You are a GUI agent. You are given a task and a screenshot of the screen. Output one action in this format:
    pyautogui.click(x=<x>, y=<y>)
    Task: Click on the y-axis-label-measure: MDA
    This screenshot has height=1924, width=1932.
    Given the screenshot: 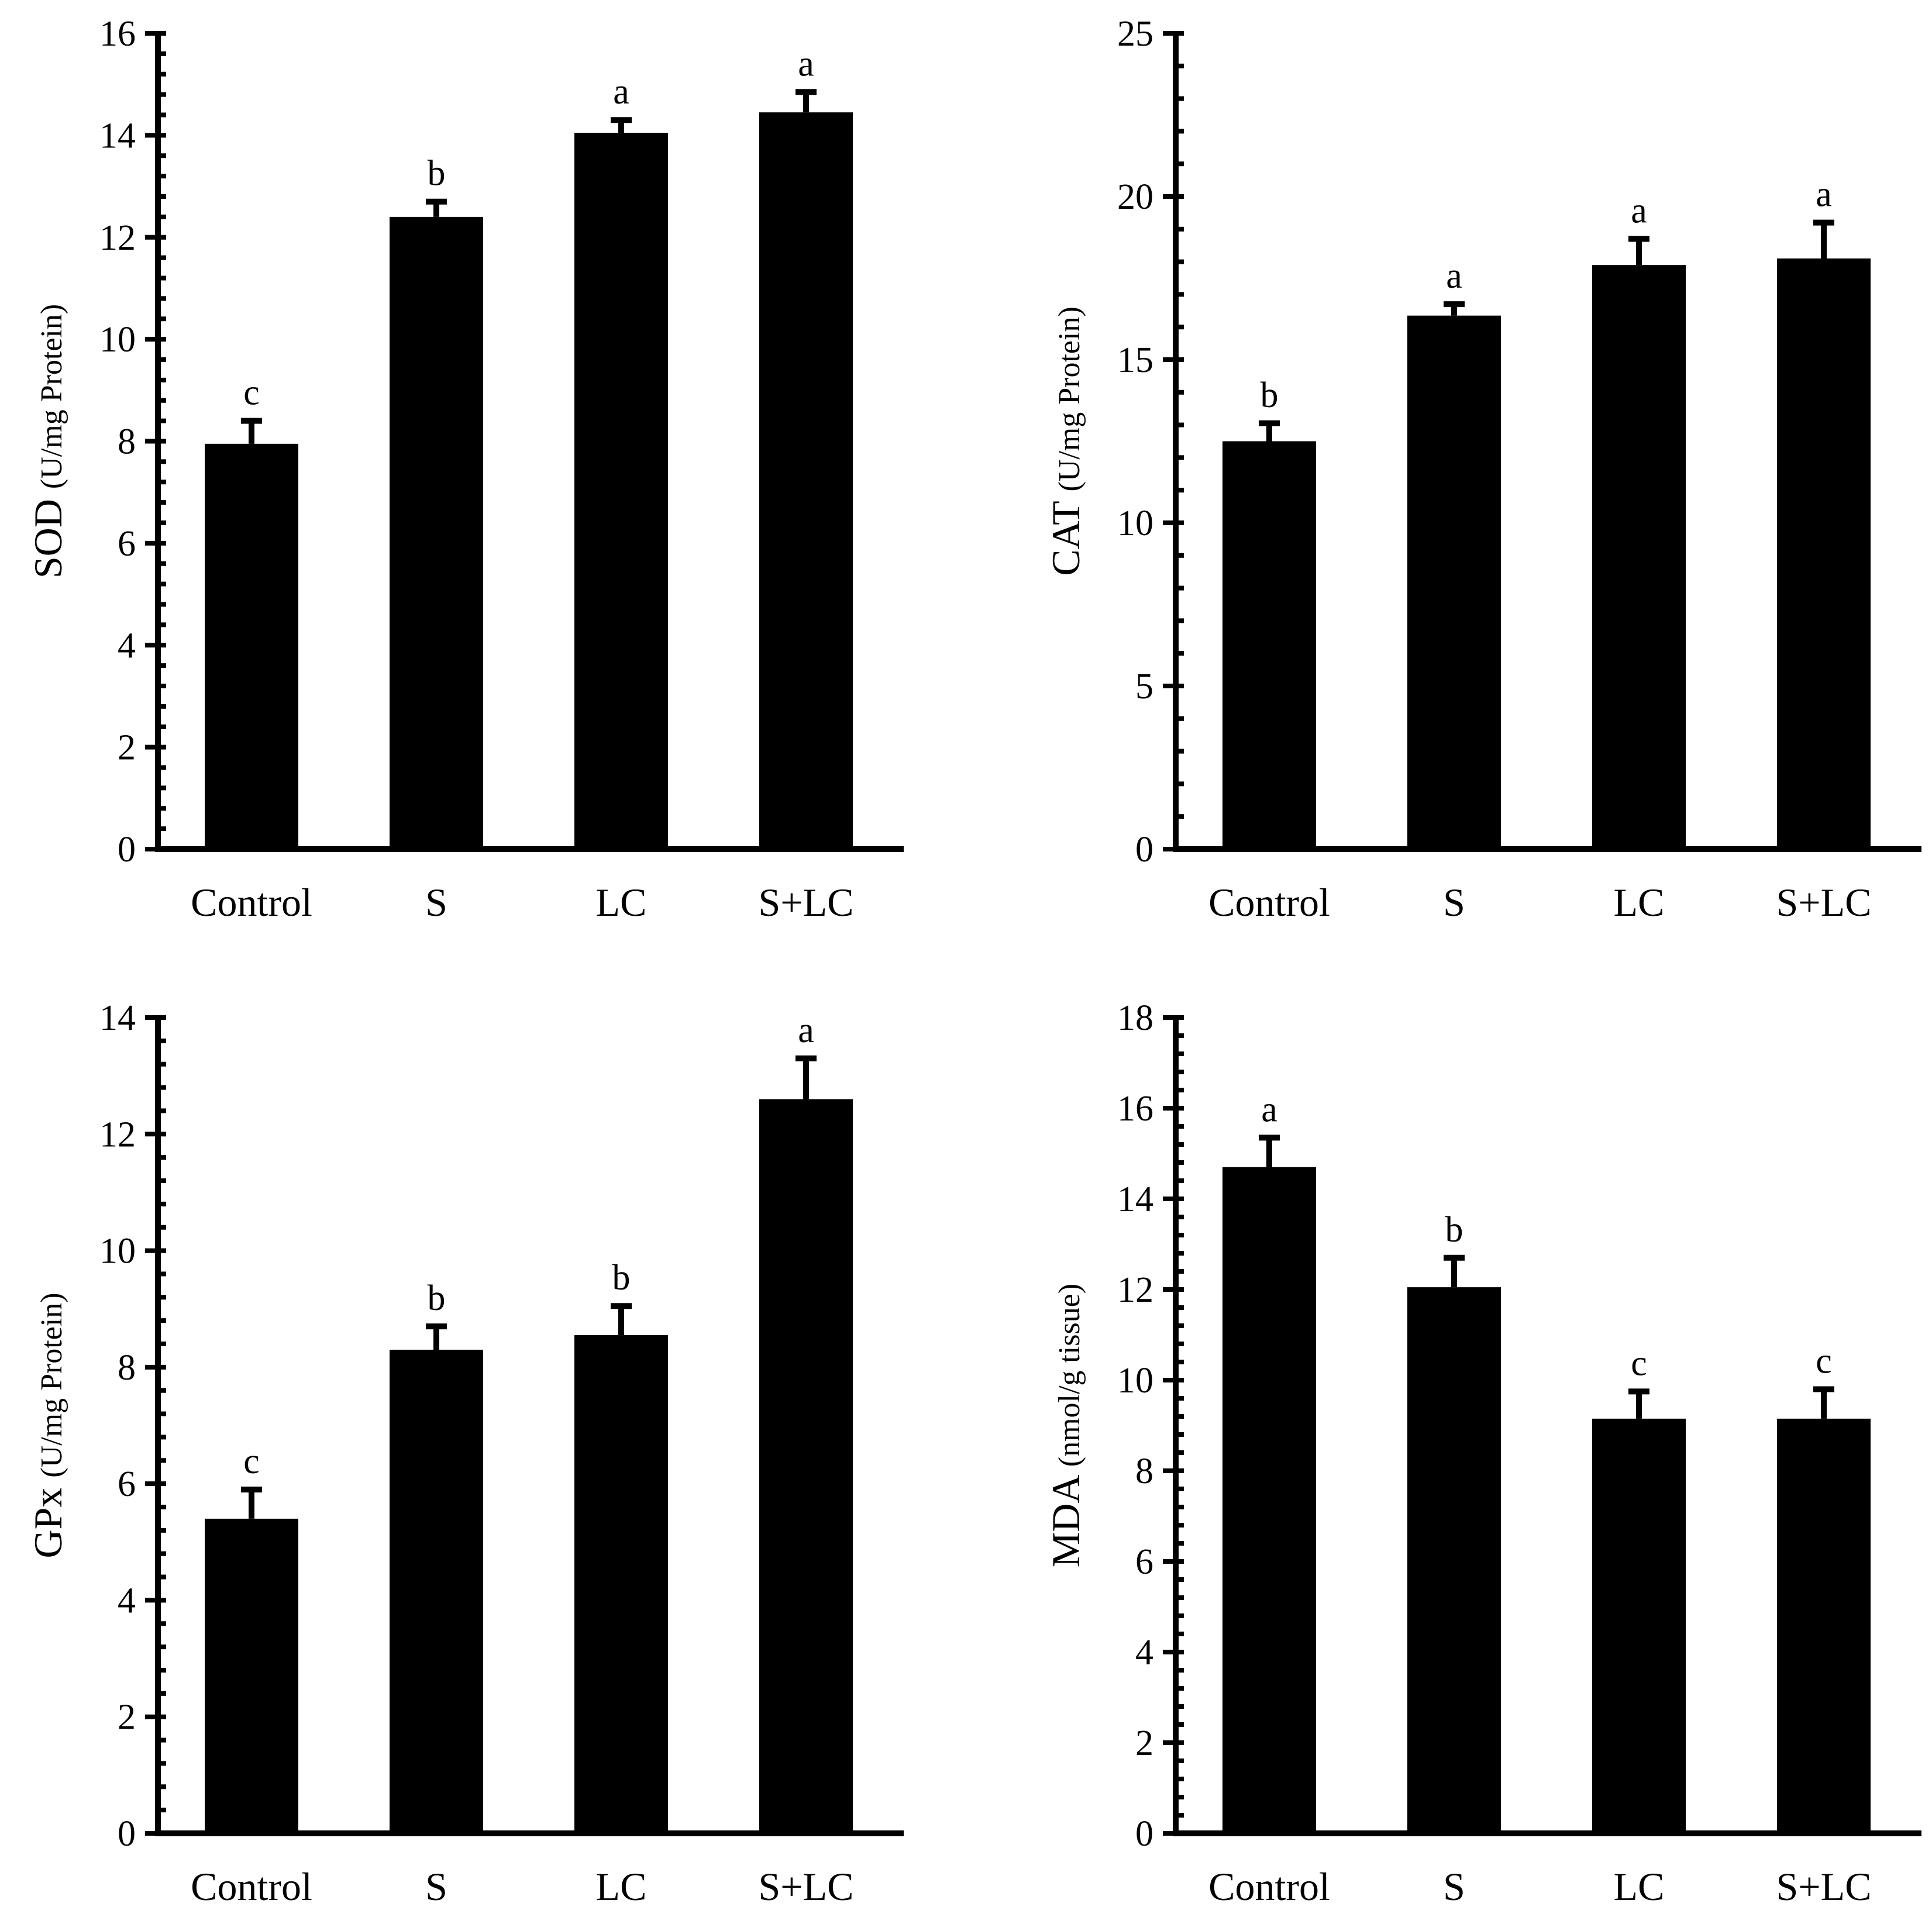 What is the action you would take?
    pyautogui.click(x=1066, y=1521)
    